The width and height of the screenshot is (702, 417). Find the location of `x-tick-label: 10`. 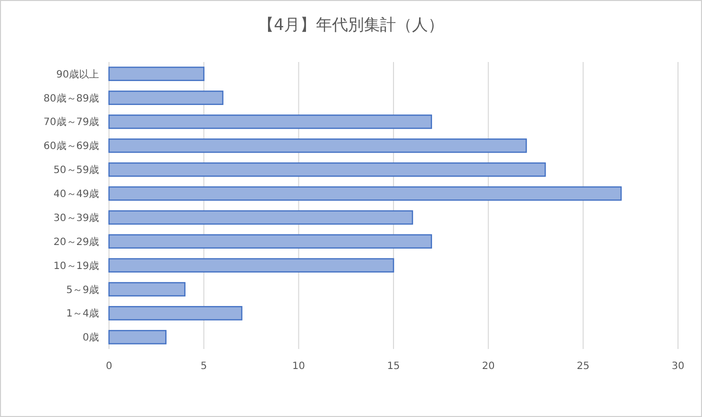

x-tick-label: 10 is located at coordinates (299, 366).